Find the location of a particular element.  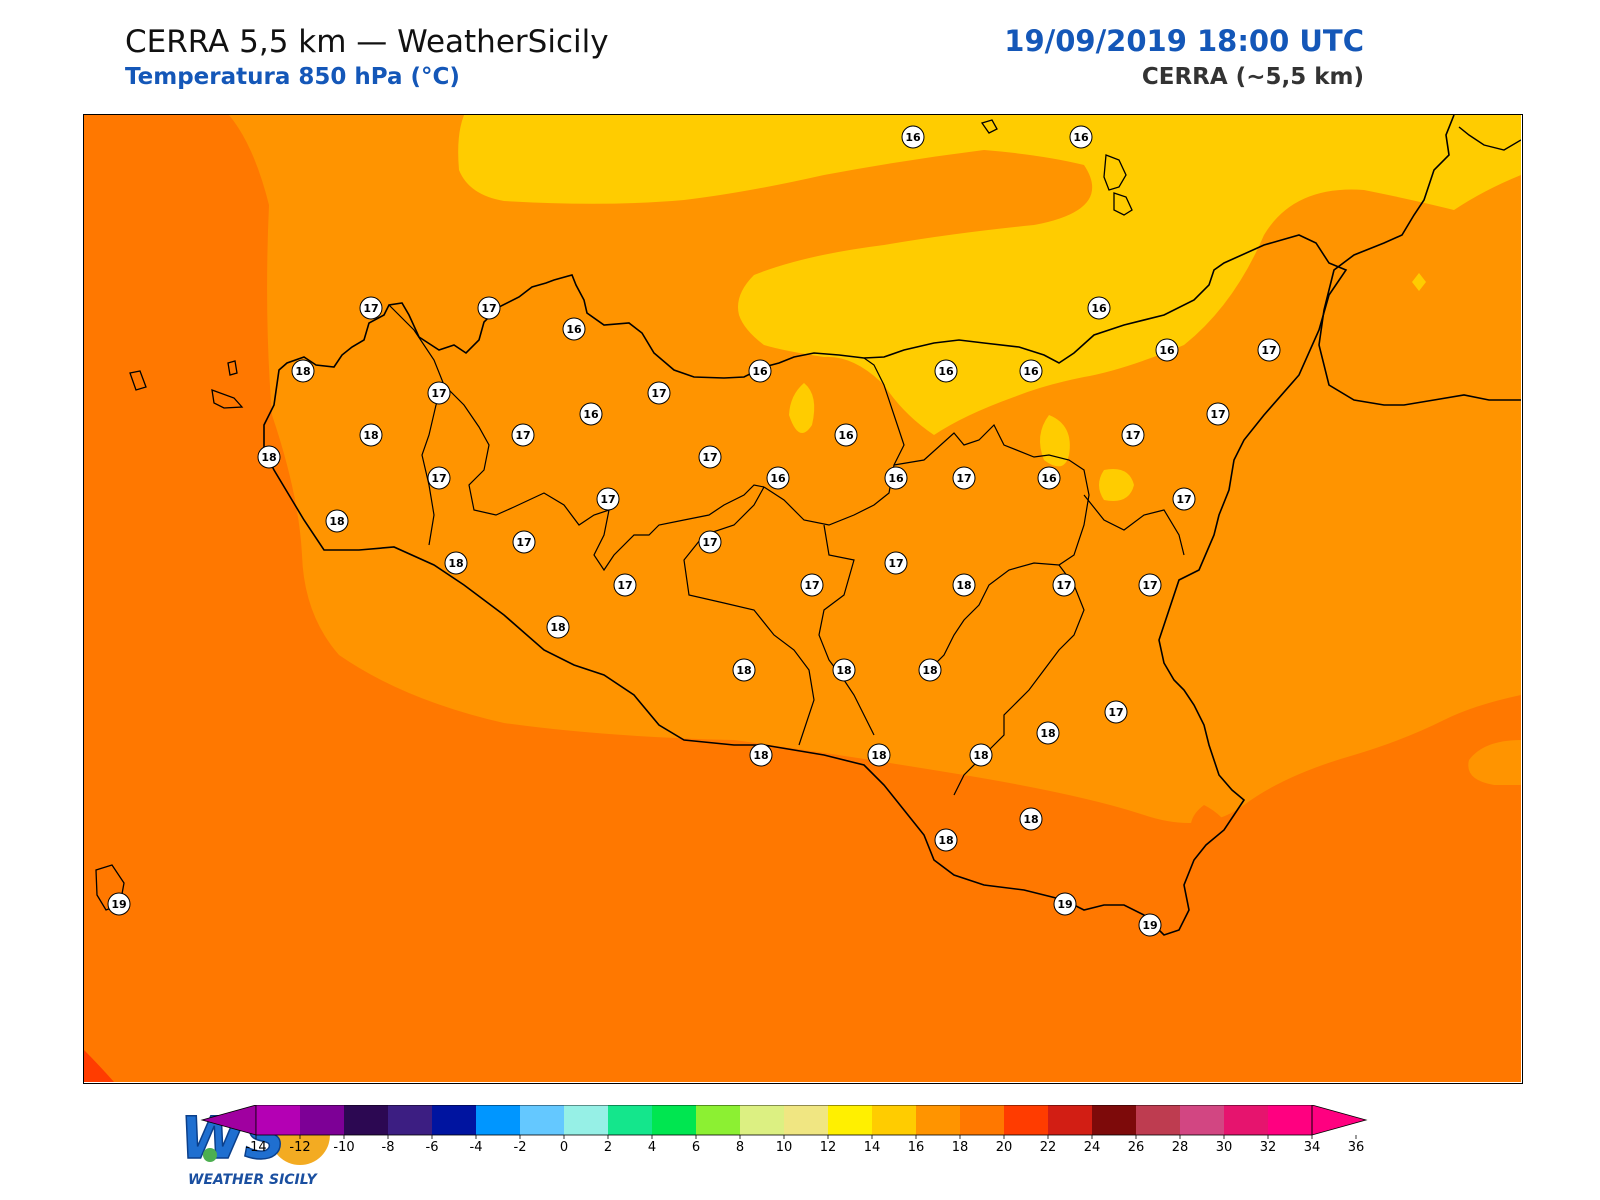

colorbar-tick-label: 26 is located at coordinates (1136, 1147).